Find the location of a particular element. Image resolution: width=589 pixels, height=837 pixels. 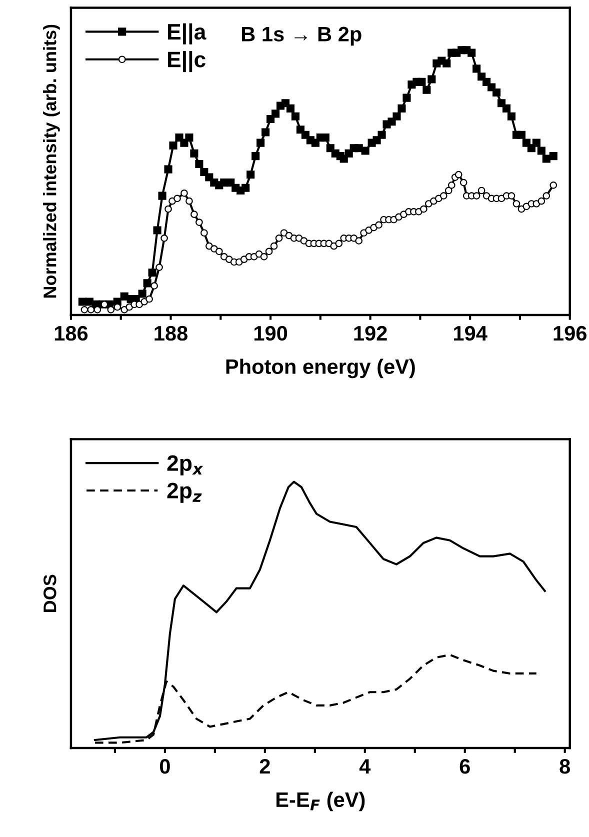

x-axis-title: E-E$_{F}$ (eV) is located at coordinates (320, 802).